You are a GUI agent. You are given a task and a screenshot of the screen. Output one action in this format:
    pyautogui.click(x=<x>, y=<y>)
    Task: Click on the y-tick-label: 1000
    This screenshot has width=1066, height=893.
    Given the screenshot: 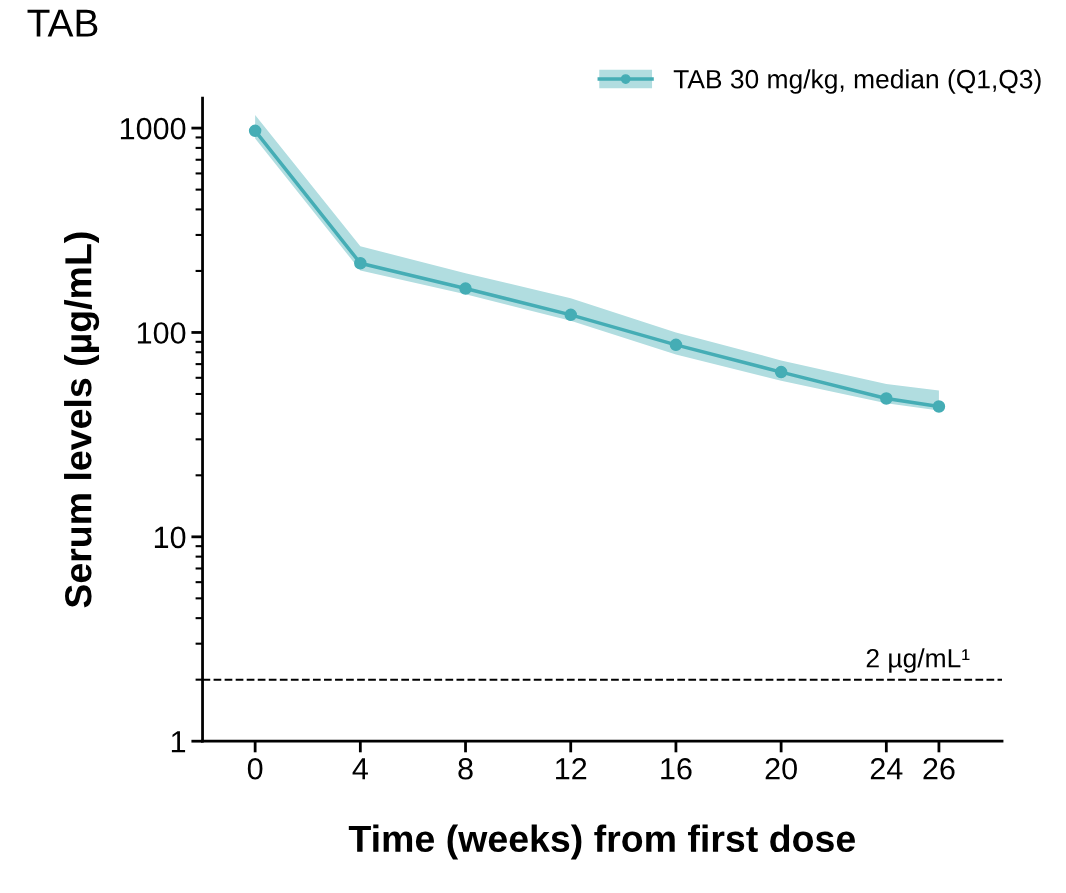 What is the action you would take?
    pyautogui.click(x=153, y=128)
    